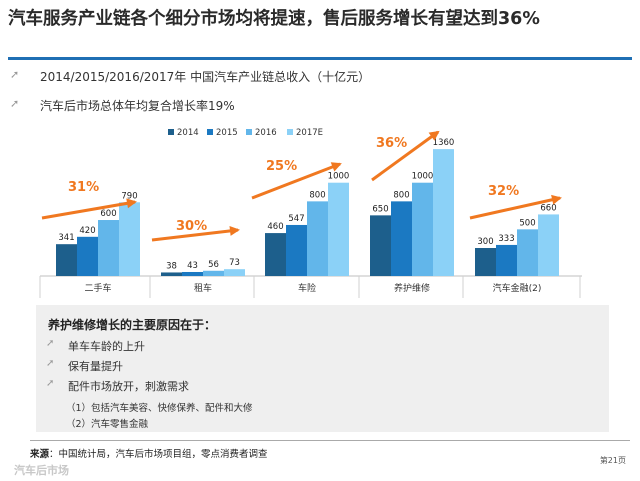  Describe the element at coordinates (87, 231) in the screenshot. I see `data-label: 420` at that location.